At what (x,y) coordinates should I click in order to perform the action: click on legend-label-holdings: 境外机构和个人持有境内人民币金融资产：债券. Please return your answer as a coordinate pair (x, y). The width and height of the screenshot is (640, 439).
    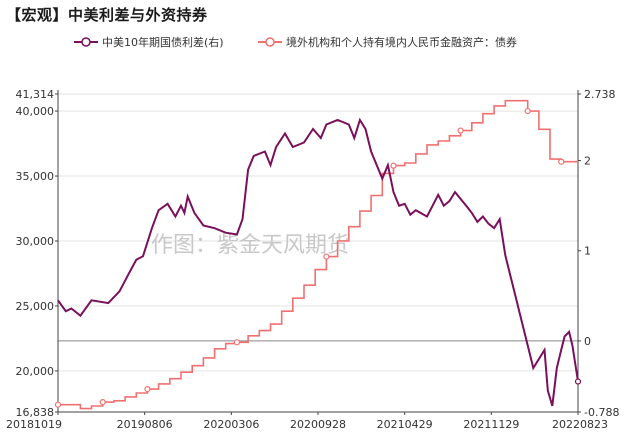
    Looking at the image, I should click on (401, 42).